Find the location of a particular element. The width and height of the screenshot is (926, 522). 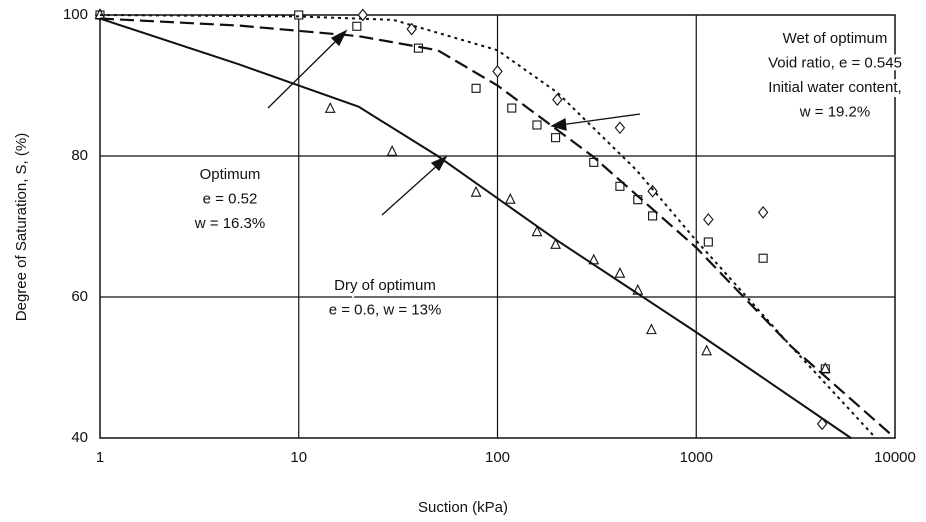

y-tick-label: 80 is located at coordinates (79, 155).